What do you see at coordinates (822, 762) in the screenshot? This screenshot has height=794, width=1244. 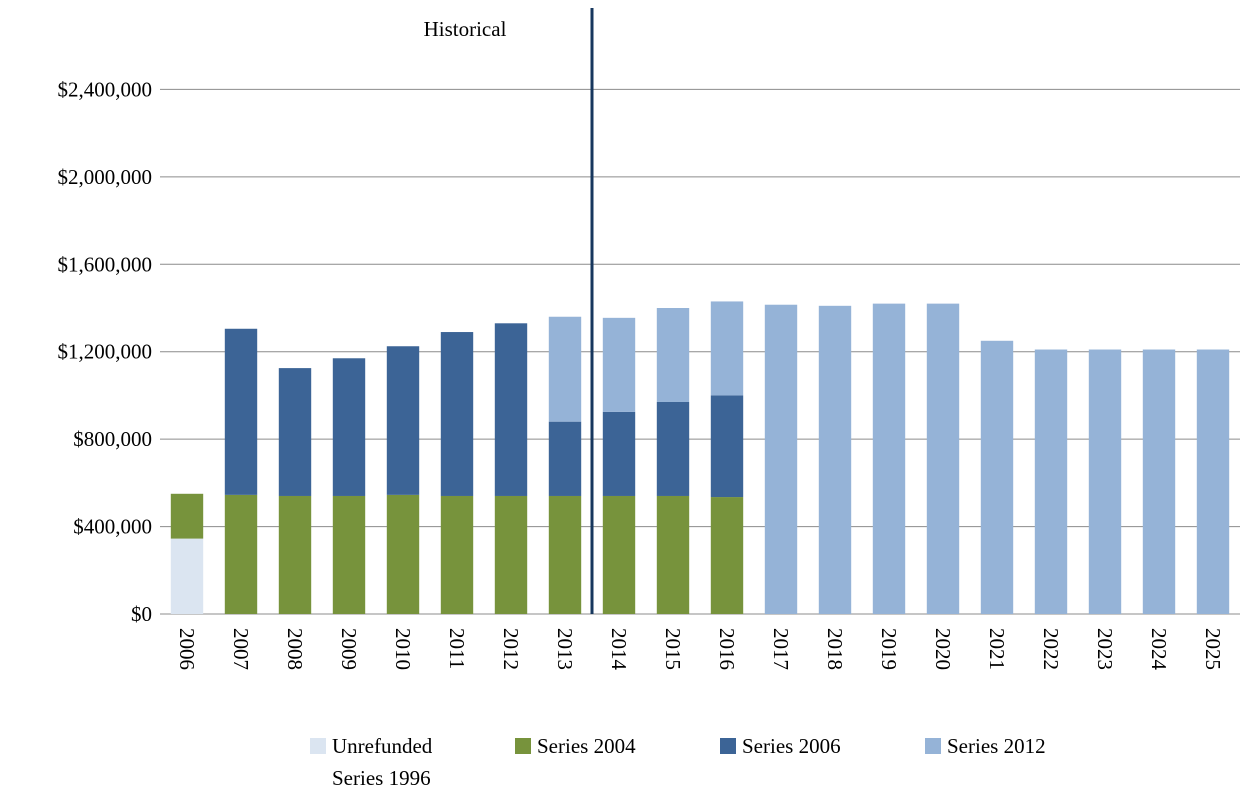 I see `legend-item: Series 2006` at bounding box center [822, 762].